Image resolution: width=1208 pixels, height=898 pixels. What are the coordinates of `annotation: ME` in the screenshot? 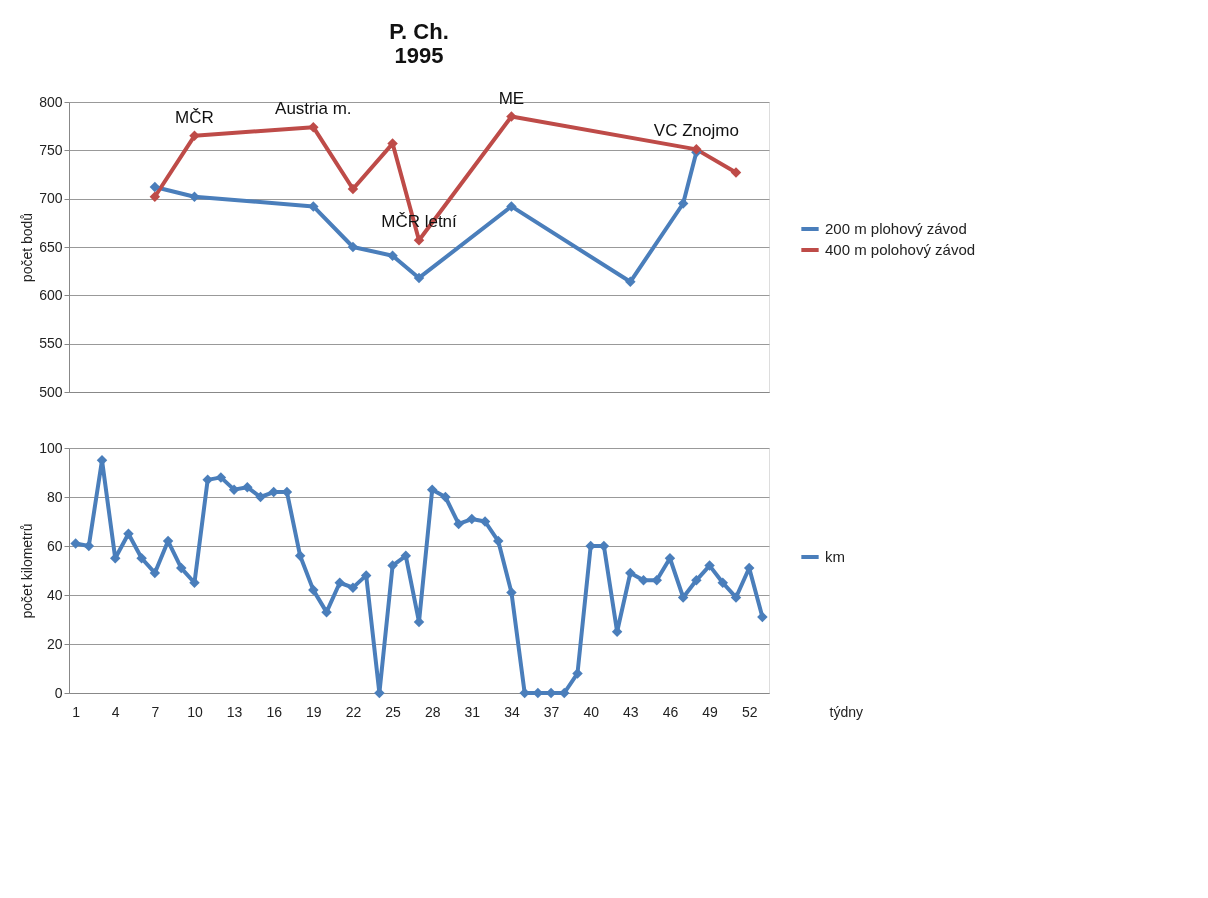 It's located at (511, 98).